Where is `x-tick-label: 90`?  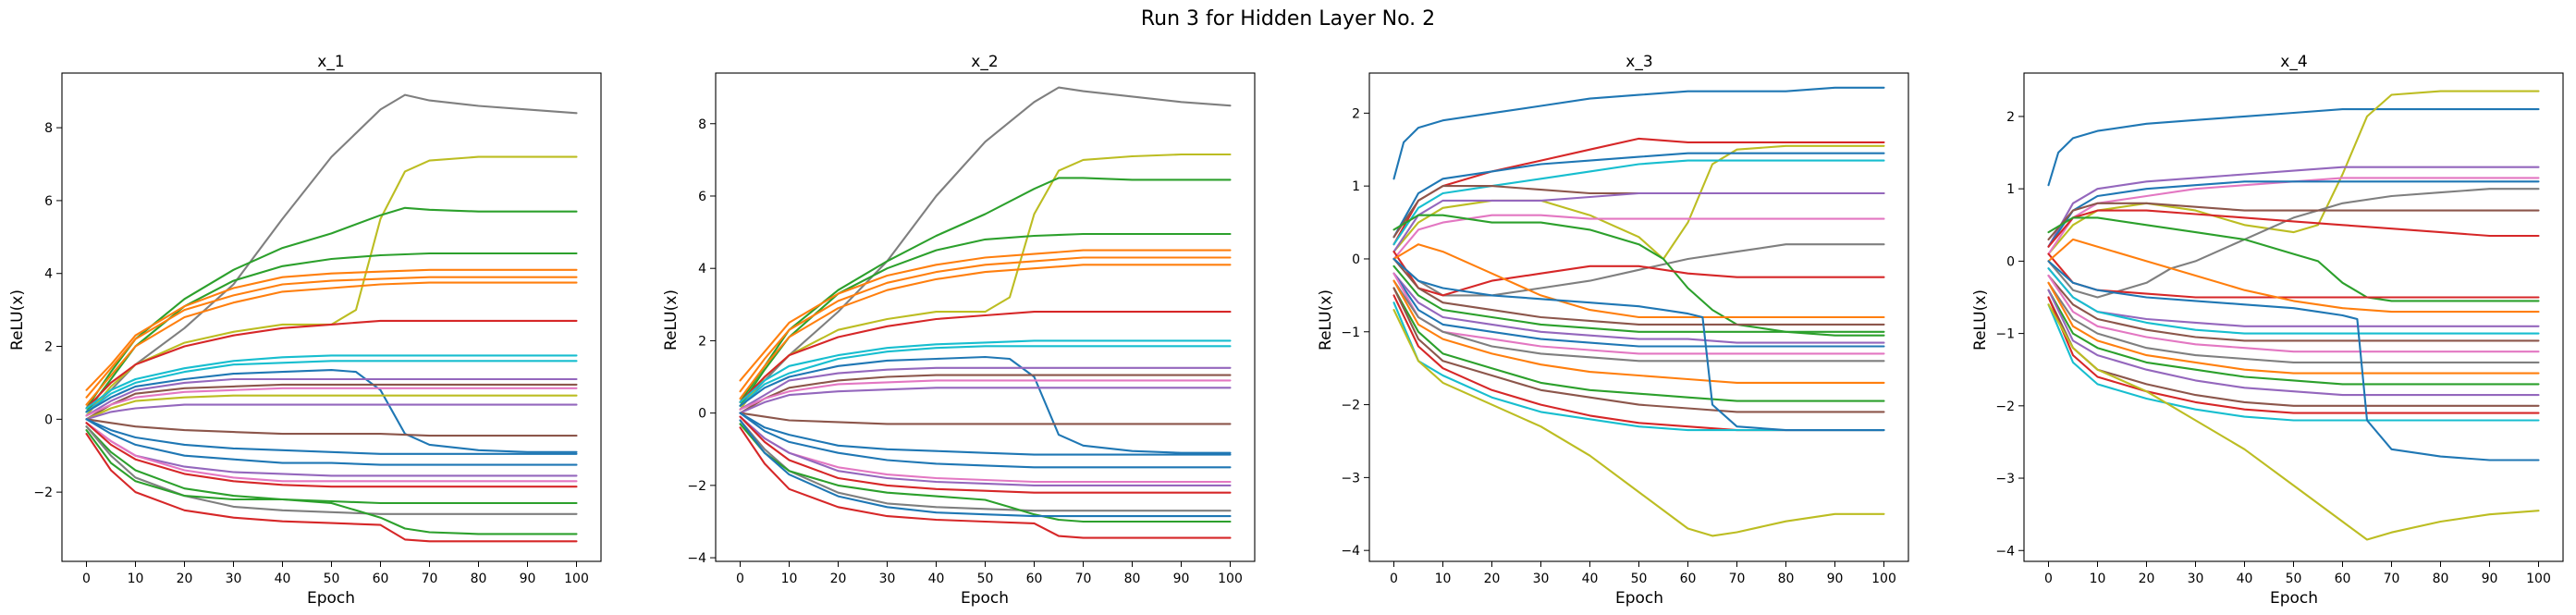
x-tick-label: 90 is located at coordinates (528, 579).